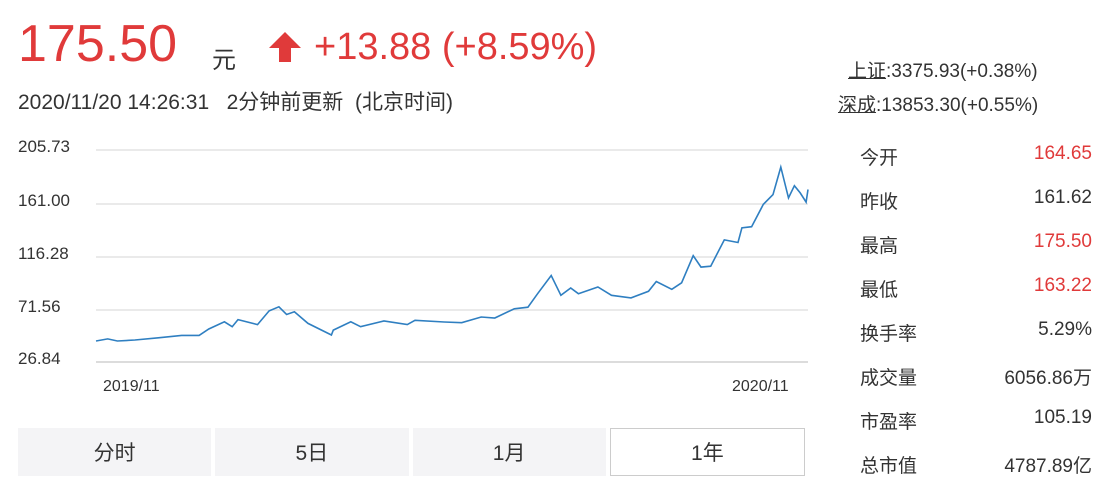 The image size is (1110, 500). Describe the element at coordinates (44, 200) in the screenshot. I see `y-tick-label: 161.00` at that location.